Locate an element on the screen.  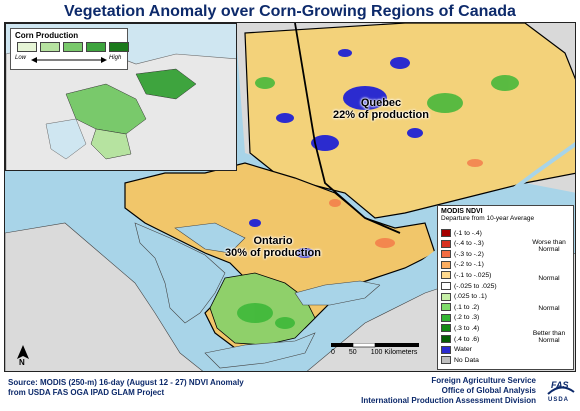
inset-legend-title: Corn Production is located at coordinates (47, 35).